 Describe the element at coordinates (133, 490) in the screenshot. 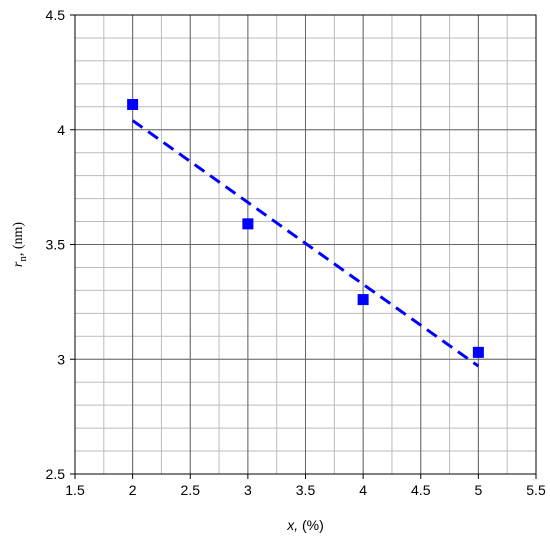

I see `x-tick-label: 2` at that location.